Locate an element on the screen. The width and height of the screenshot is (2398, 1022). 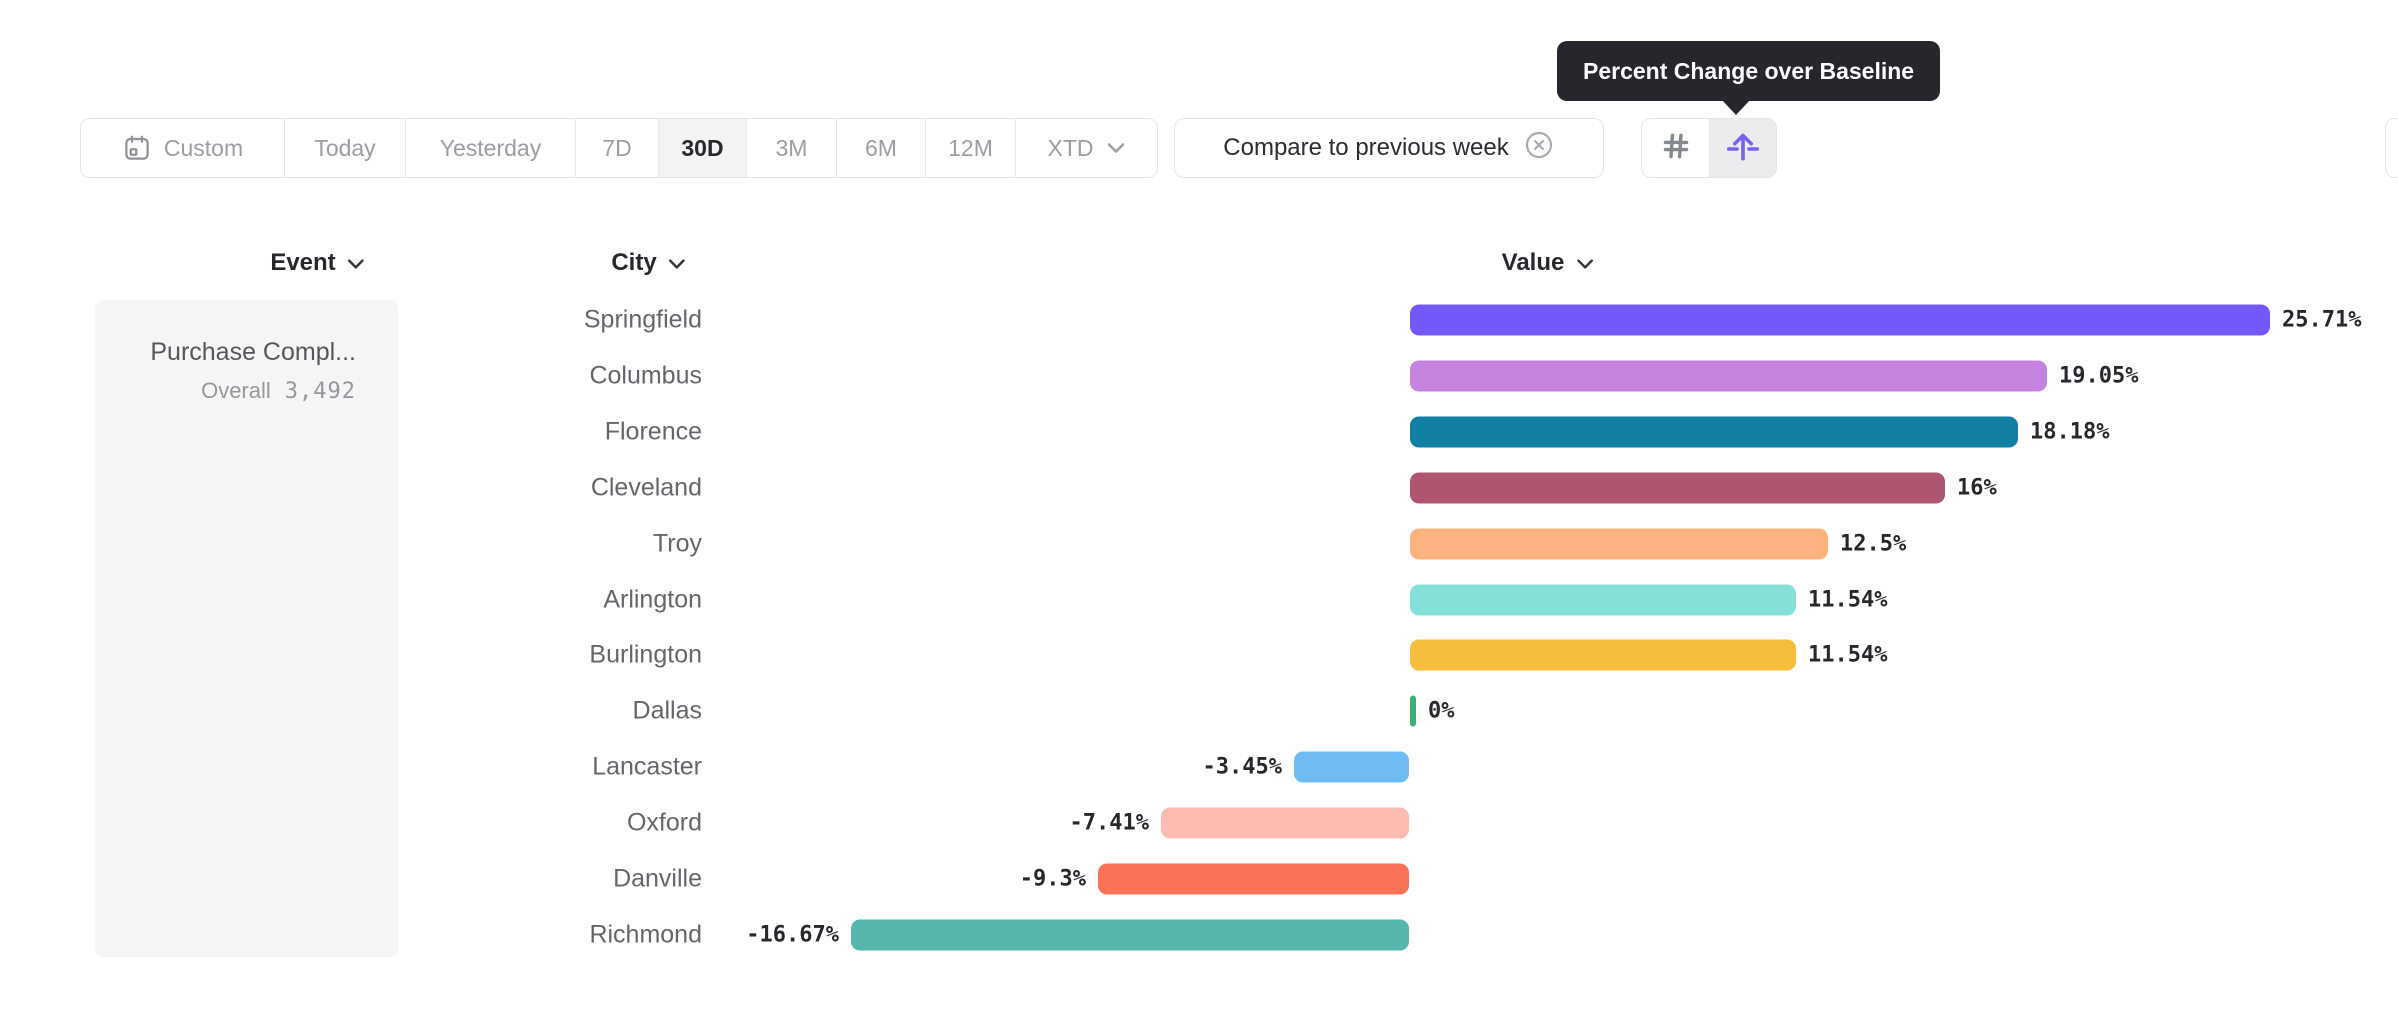
circle-x-icon is located at coordinates (1539, 148).